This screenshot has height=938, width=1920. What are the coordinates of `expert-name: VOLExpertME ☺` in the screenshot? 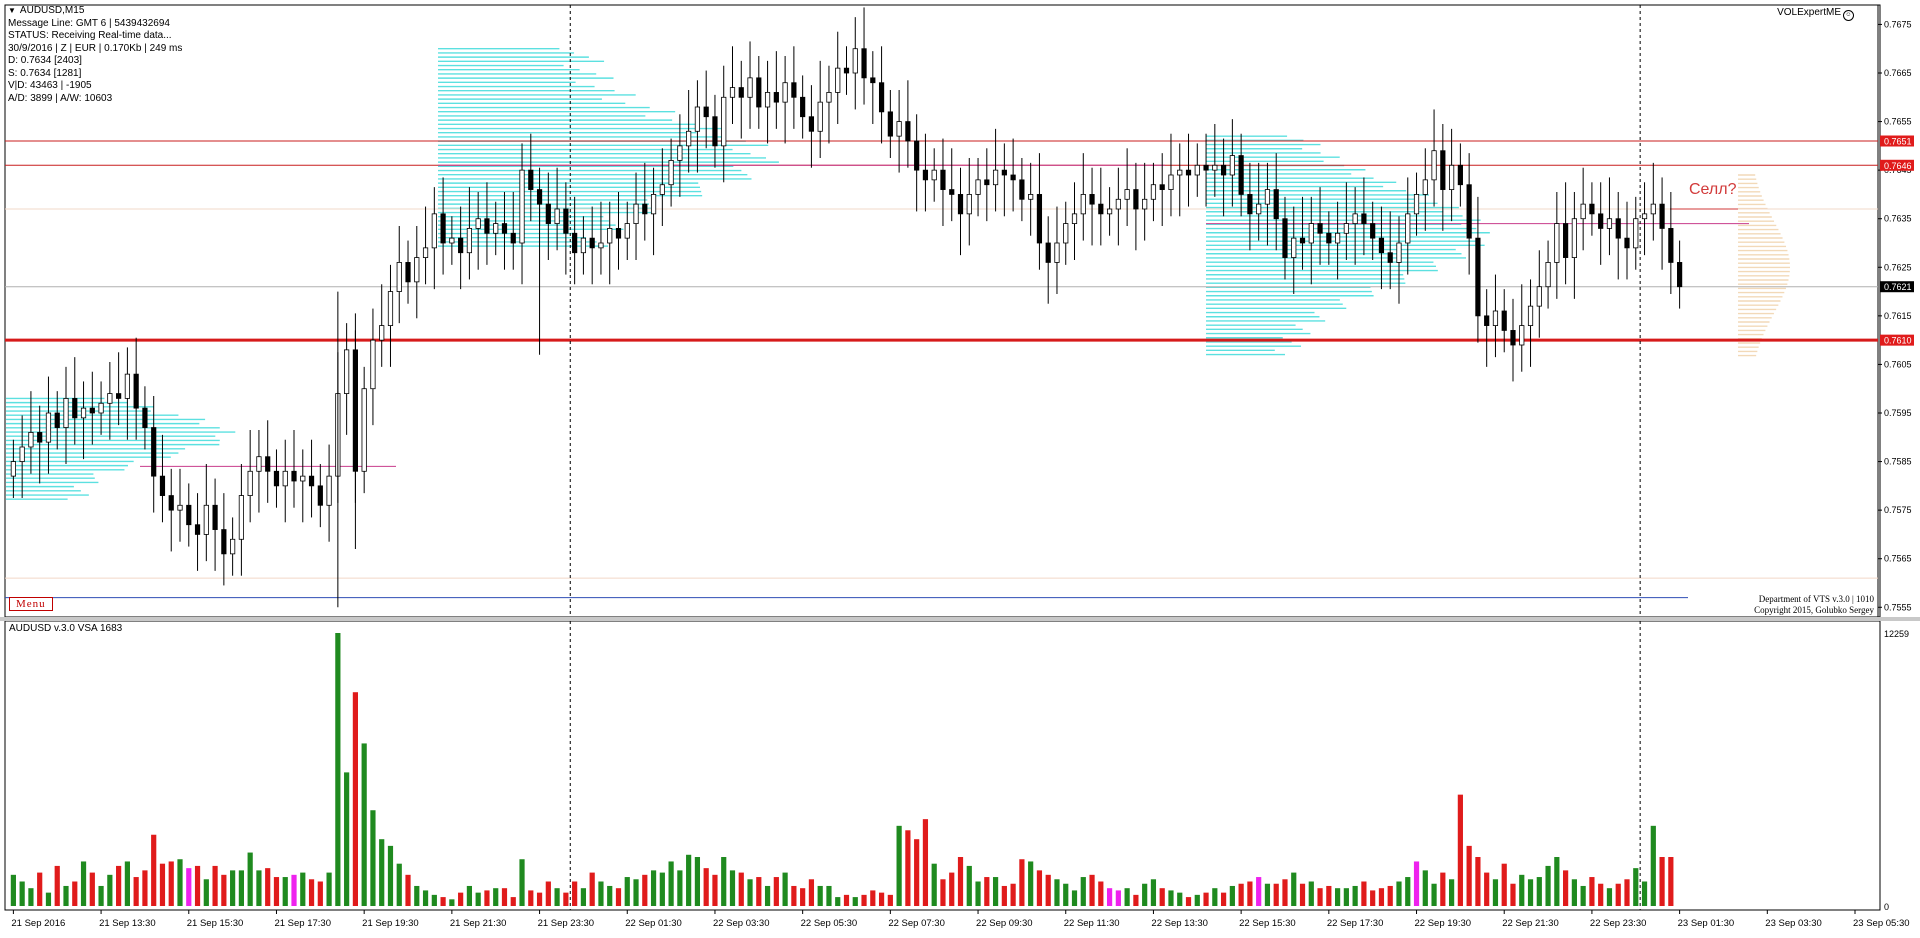 It's located at (1815, 14).